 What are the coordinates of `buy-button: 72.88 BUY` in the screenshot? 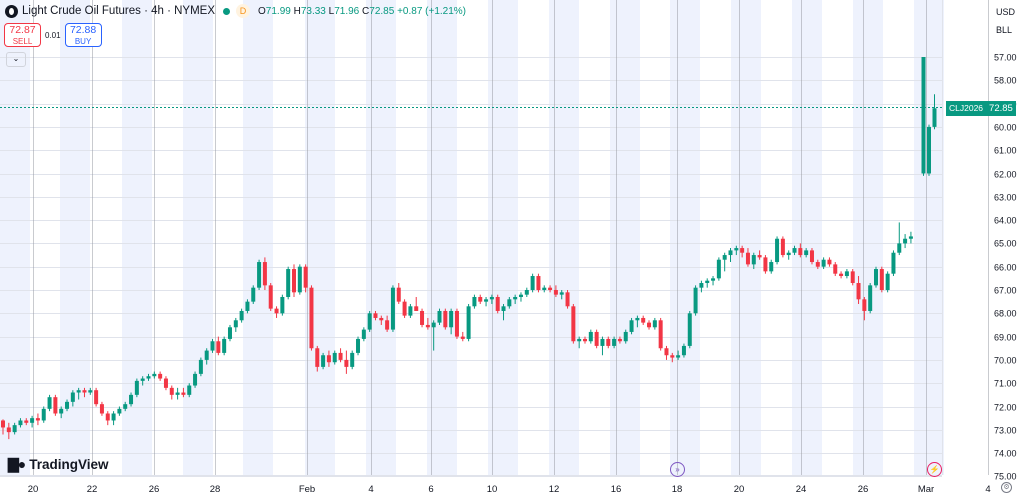 It's located at (83, 35).